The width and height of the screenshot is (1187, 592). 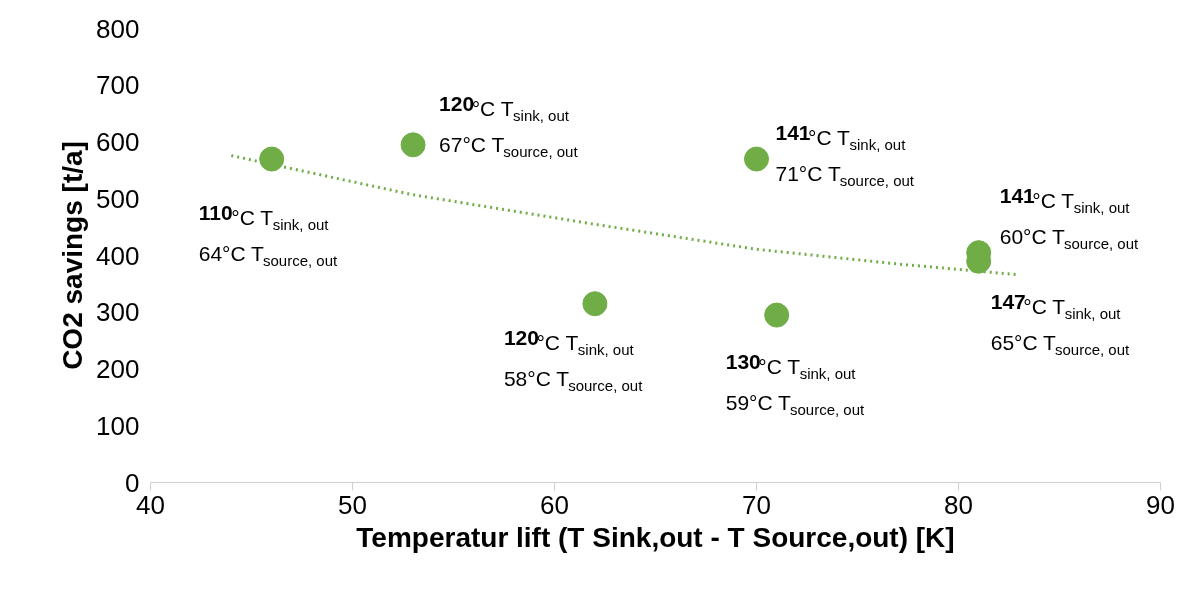 What do you see at coordinates (118, 255) in the screenshot?
I see `y-tick-label: 400` at bounding box center [118, 255].